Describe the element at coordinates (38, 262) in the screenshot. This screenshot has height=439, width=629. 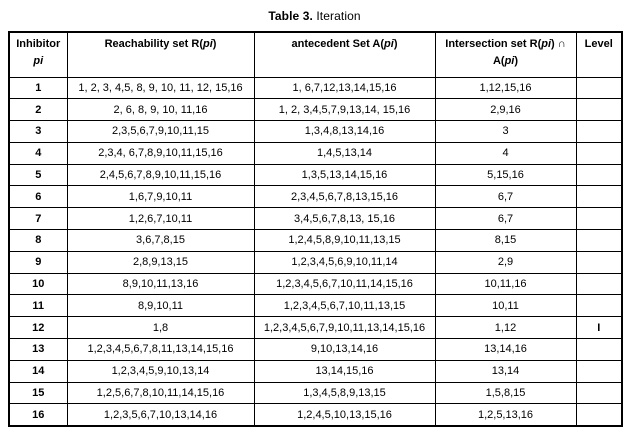
I see `cell-inhibitor: 9` at that location.